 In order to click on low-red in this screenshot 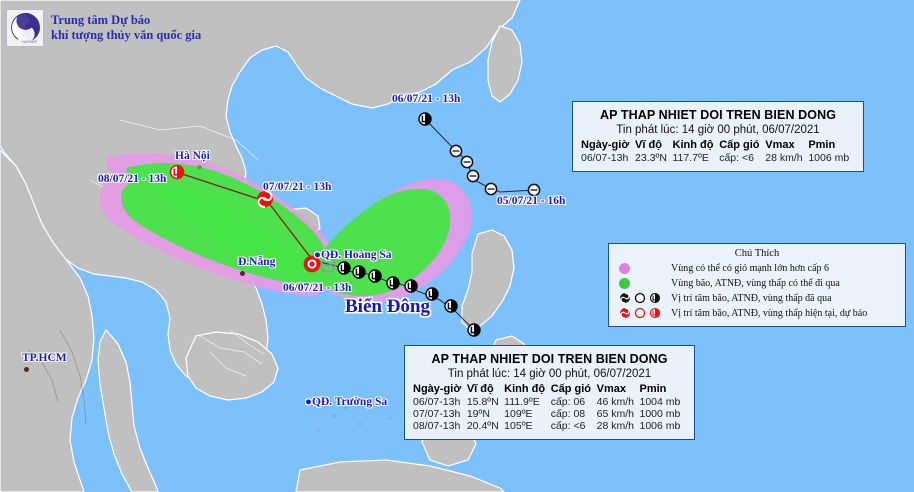, I will do `click(655, 313)`.